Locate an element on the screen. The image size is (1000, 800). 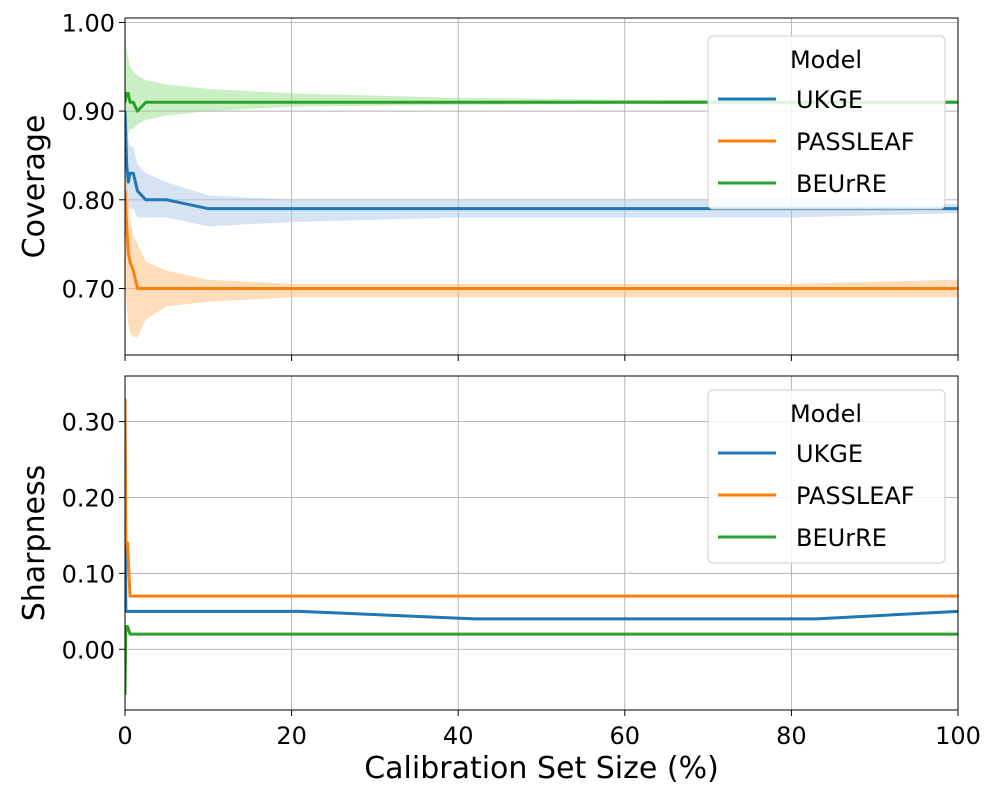
y-axis-label: Sharpness is located at coordinates (34, 543).